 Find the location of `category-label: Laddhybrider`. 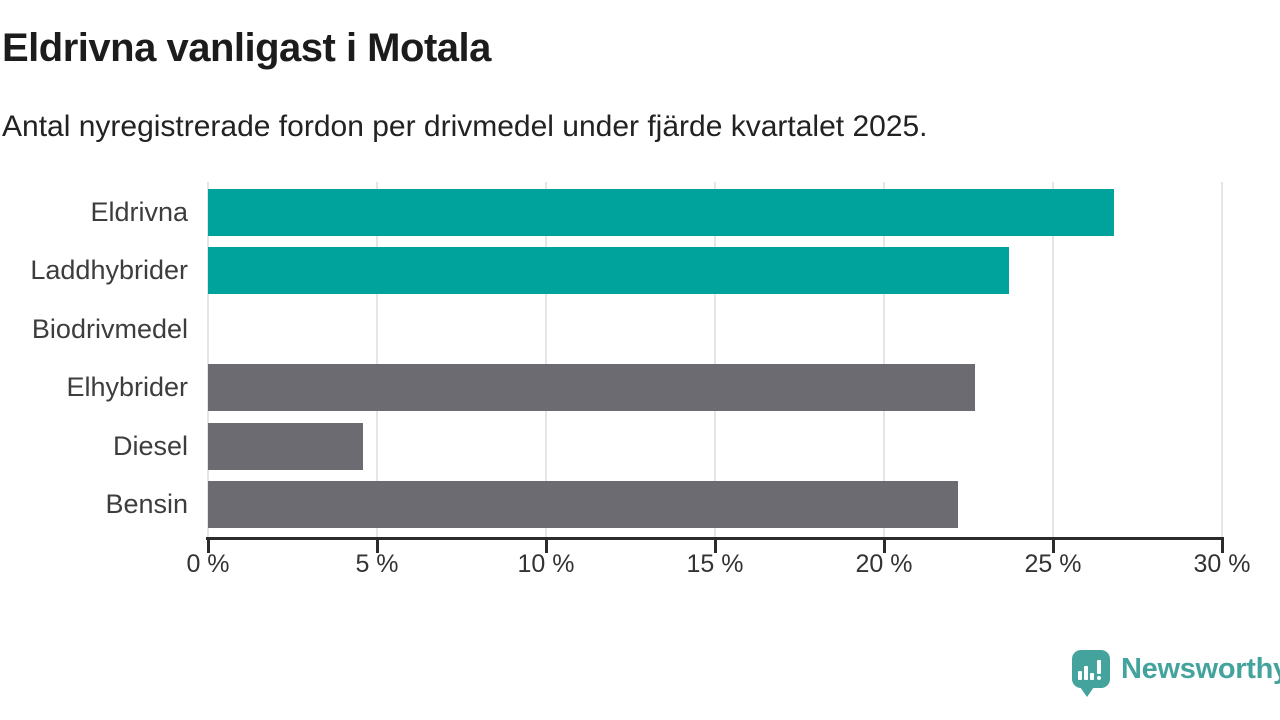

category-label: Laddhybrider is located at coordinates (109, 270).